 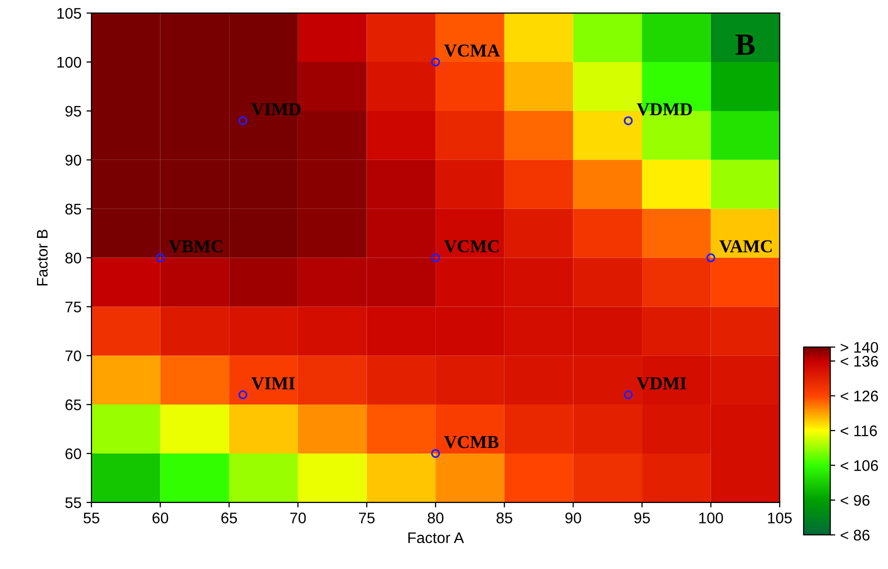 What do you see at coordinates (859, 396) in the screenshot?
I see `color-bar-label: < 126` at bounding box center [859, 396].